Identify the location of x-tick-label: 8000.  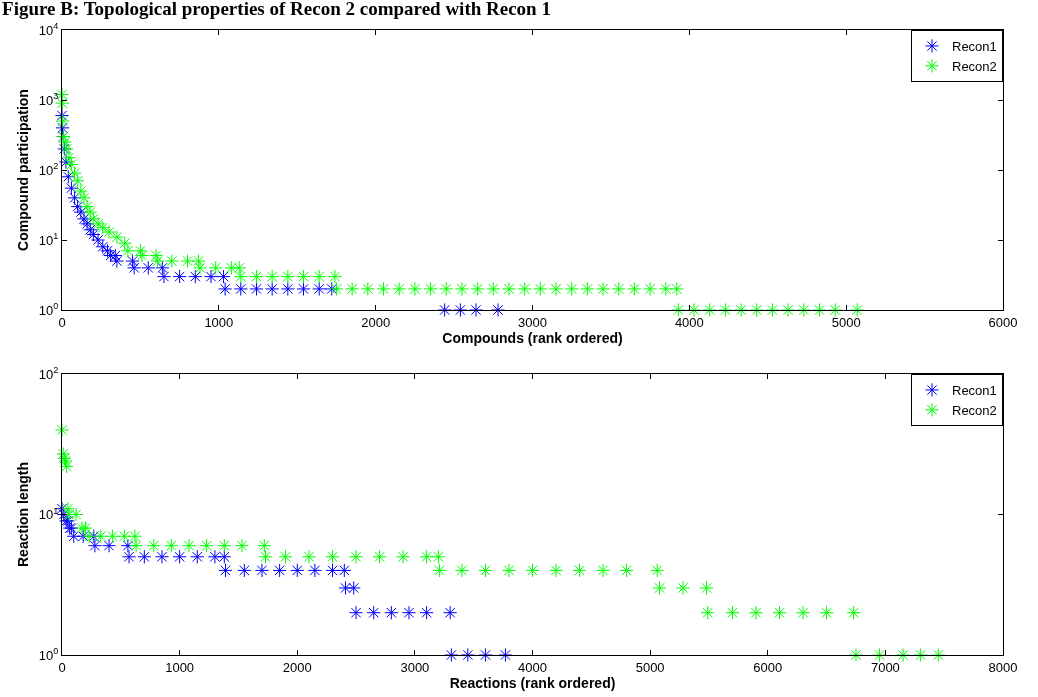
(1003, 667).